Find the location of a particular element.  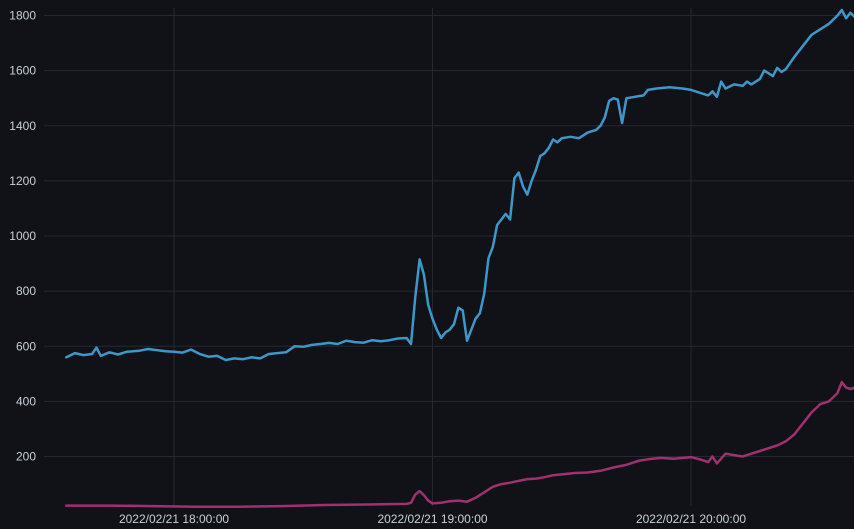

x-tick-label: 2022/02/21 20:00:00 is located at coordinates (691, 519).